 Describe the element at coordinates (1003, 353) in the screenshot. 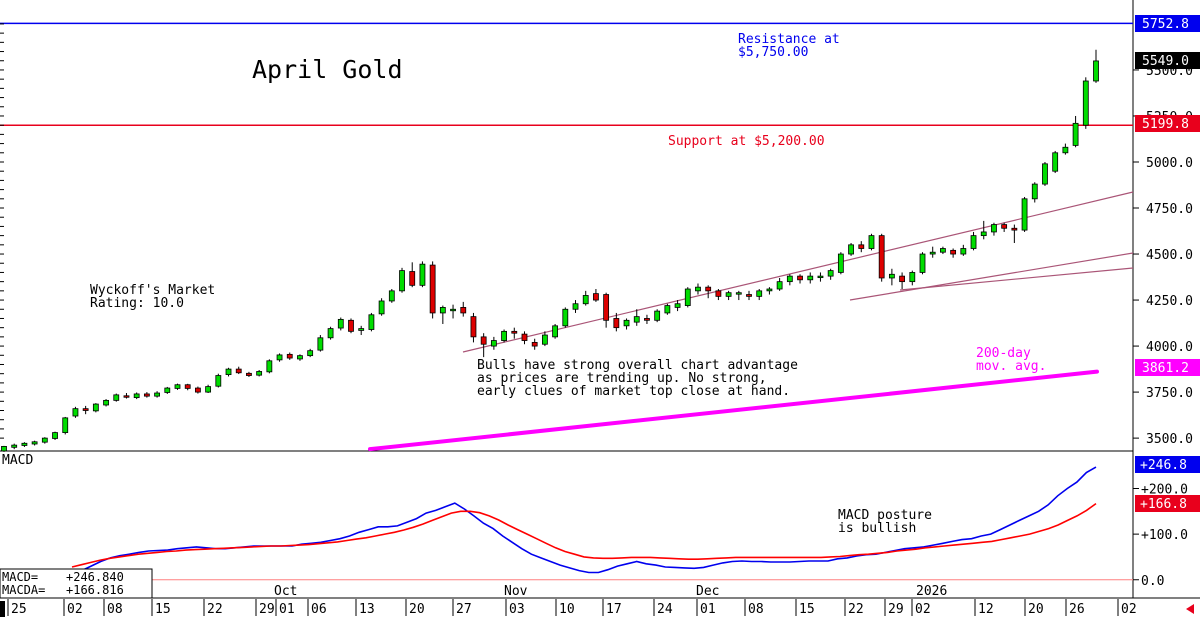

I see `ma200-label-1: 200-day` at that location.